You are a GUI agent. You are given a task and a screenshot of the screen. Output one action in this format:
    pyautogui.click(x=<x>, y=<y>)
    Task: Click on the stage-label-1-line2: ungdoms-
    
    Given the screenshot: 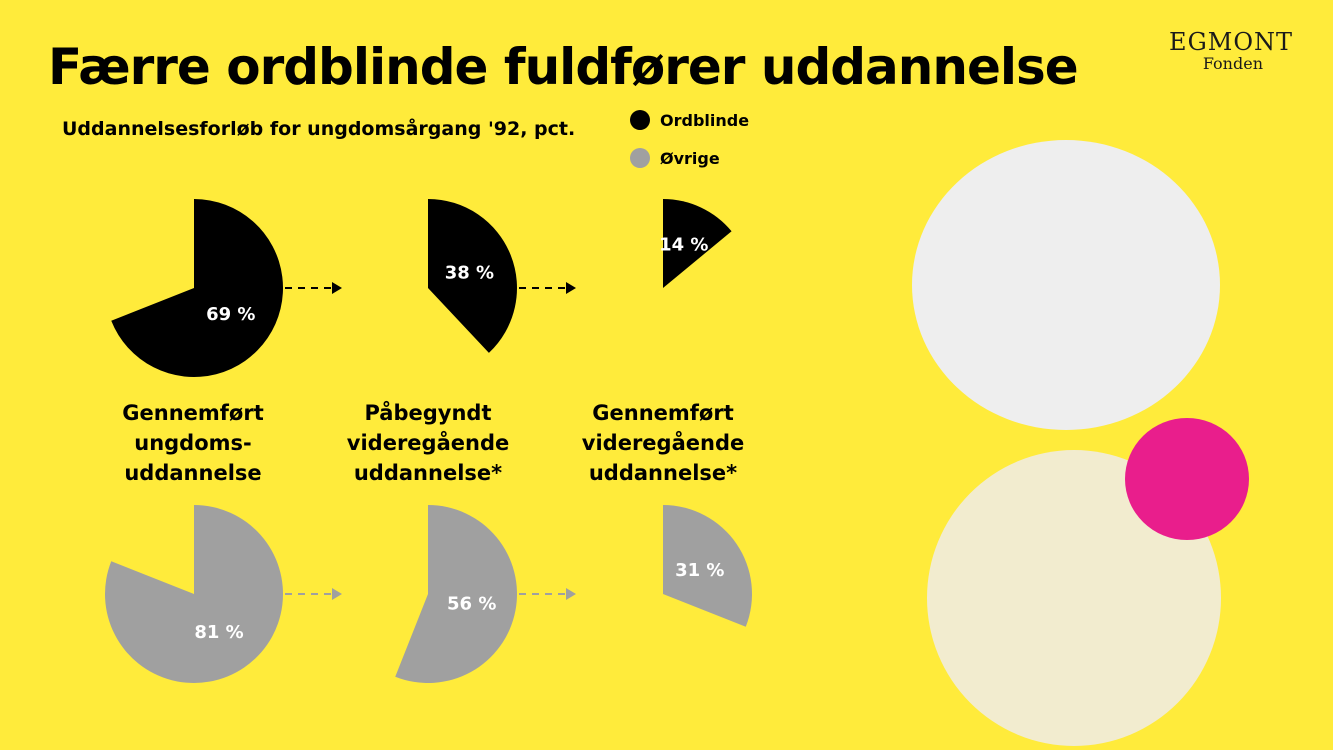 What is the action you would take?
    pyautogui.click(x=193, y=443)
    